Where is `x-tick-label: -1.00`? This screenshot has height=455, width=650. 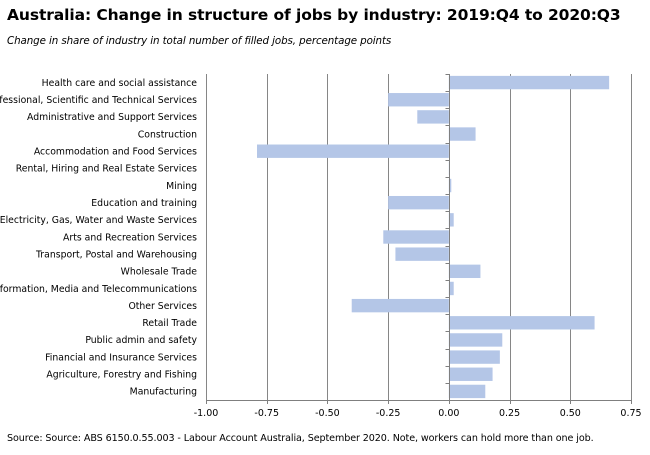 x-tick-label: -1.00 is located at coordinates (206, 413).